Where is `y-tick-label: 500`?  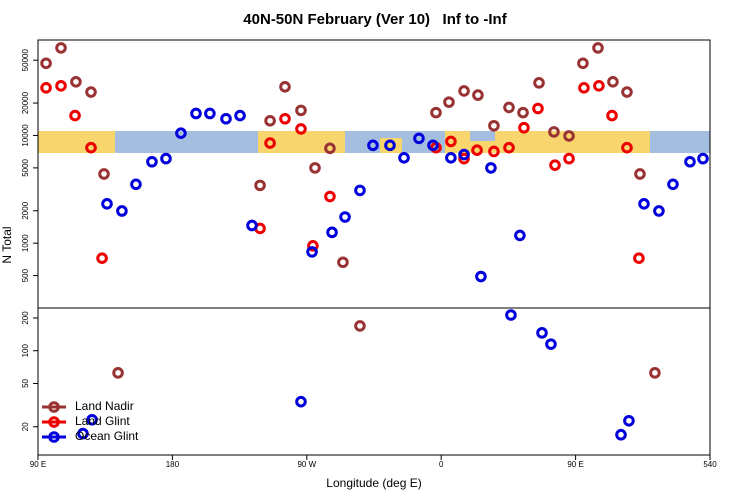 y-tick-label: 500 is located at coordinates (25, 275).